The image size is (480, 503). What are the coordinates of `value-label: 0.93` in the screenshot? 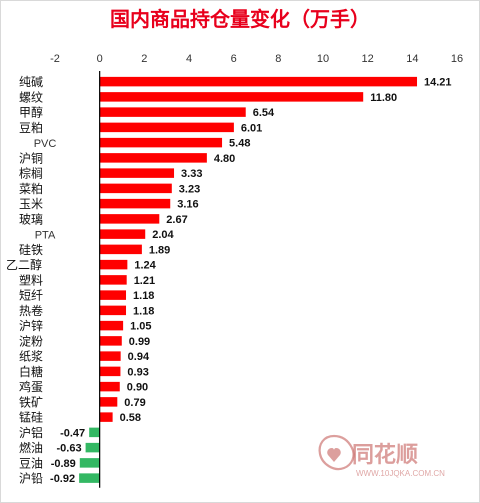 It's located at (137, 372).